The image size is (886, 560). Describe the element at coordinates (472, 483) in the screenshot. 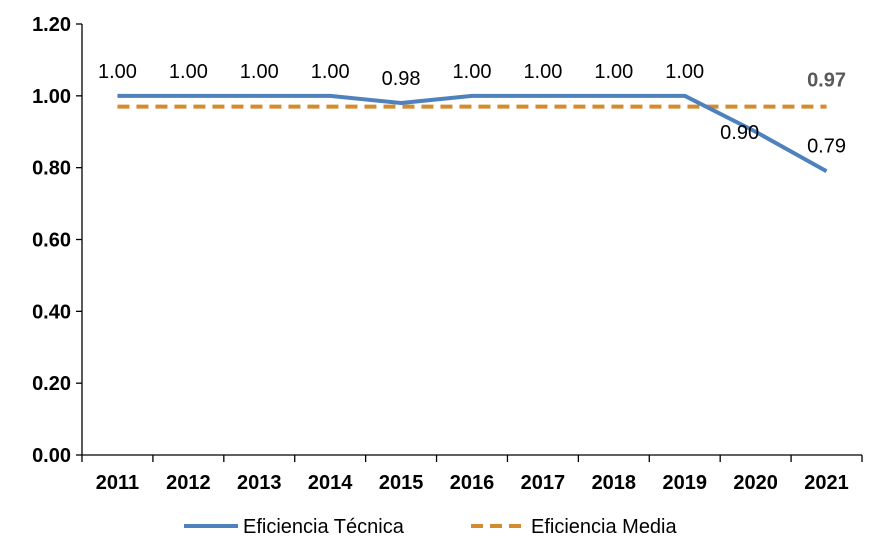

I see `x-tick-label: 2016` at that location.